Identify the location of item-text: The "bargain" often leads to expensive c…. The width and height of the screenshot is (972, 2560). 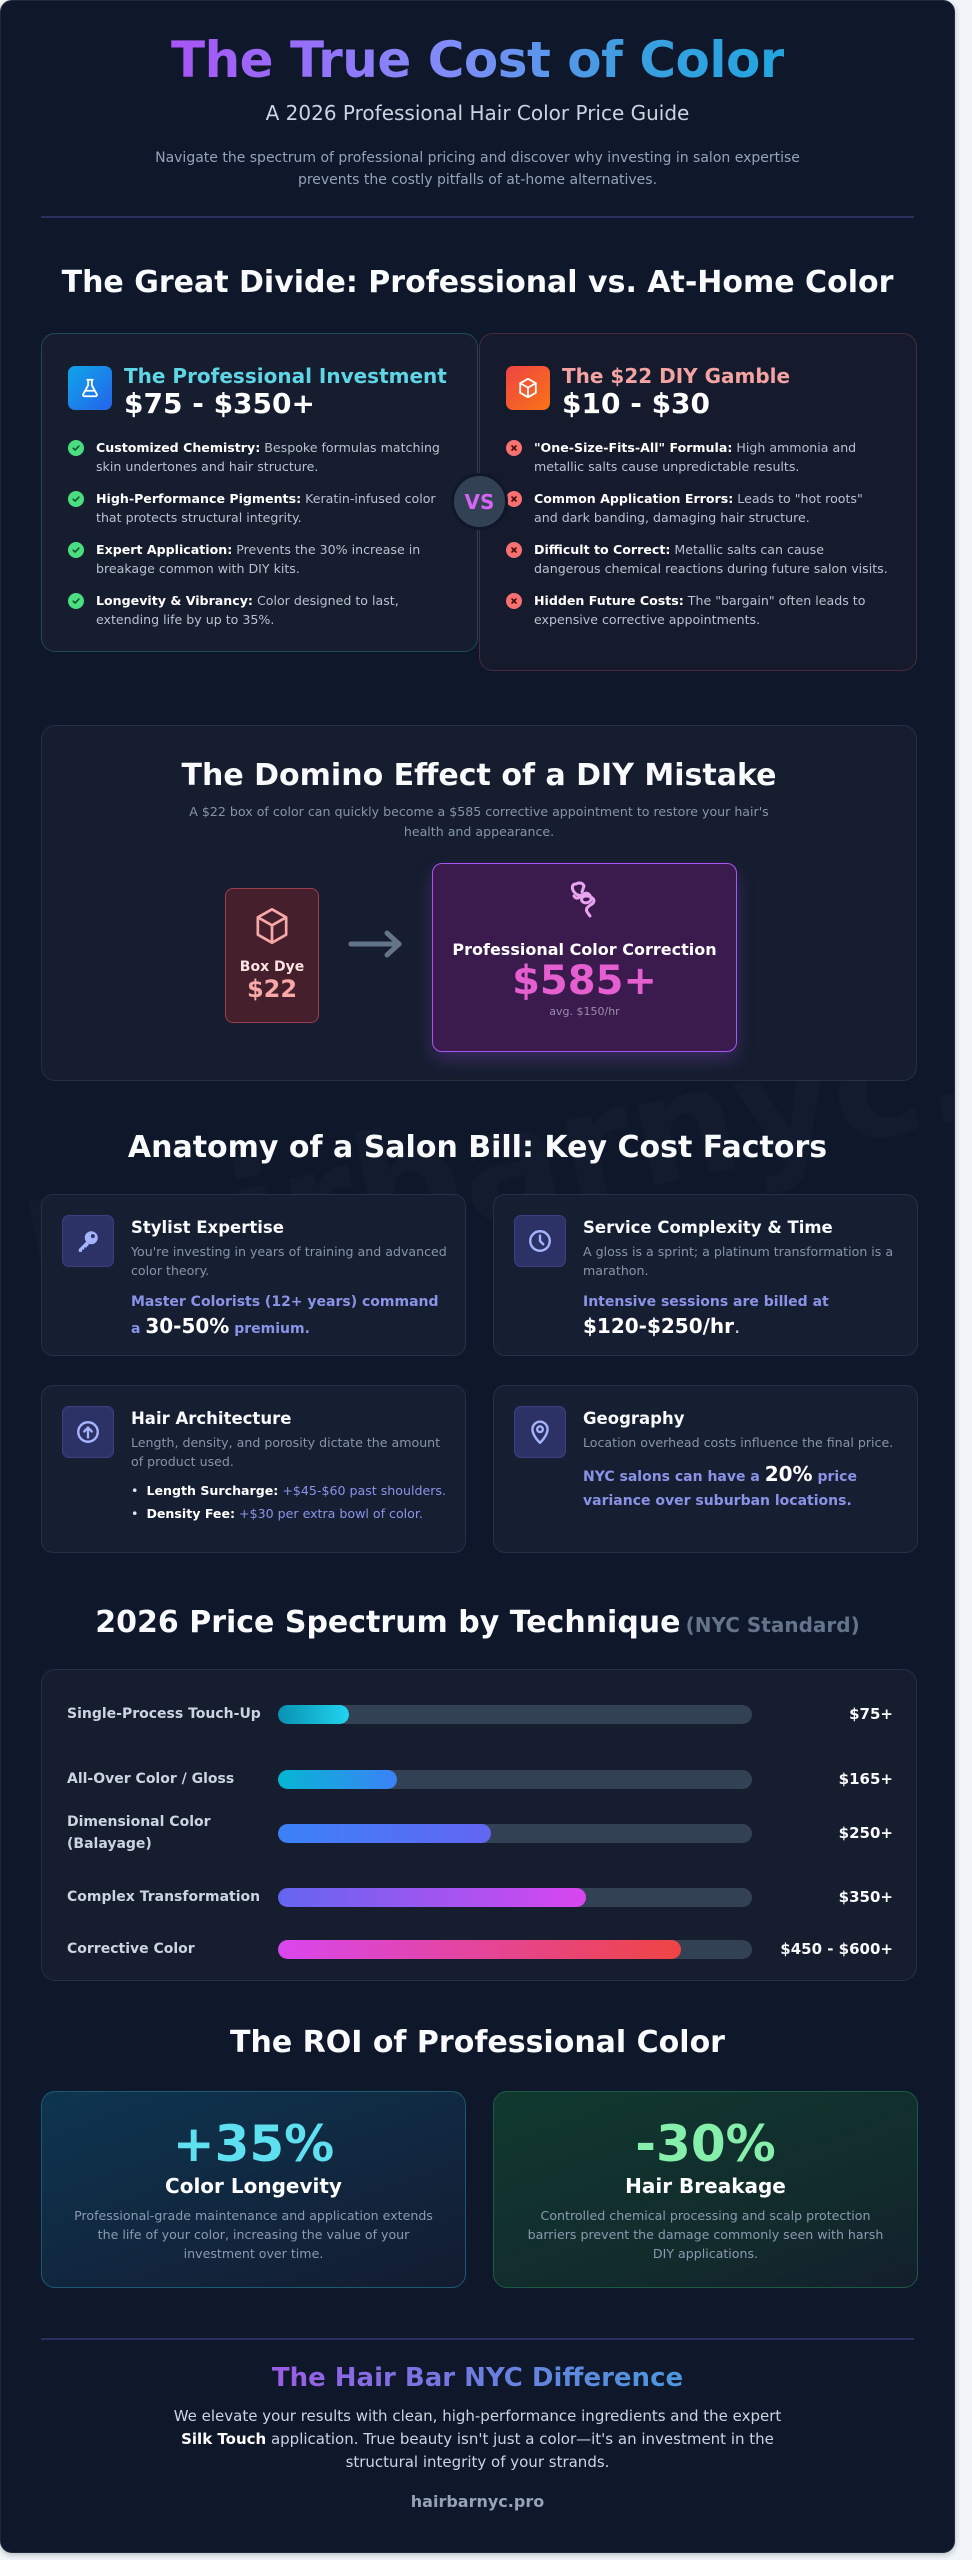
(700, 610).